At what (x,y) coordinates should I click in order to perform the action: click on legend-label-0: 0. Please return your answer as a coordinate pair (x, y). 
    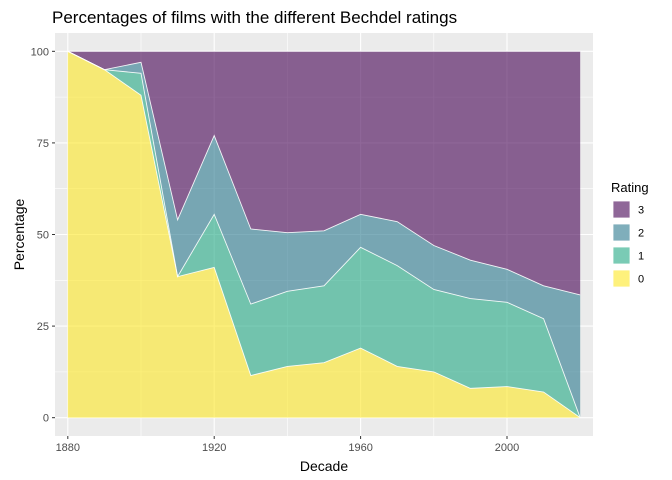
    Looking at the image, I should click on (641, 280).